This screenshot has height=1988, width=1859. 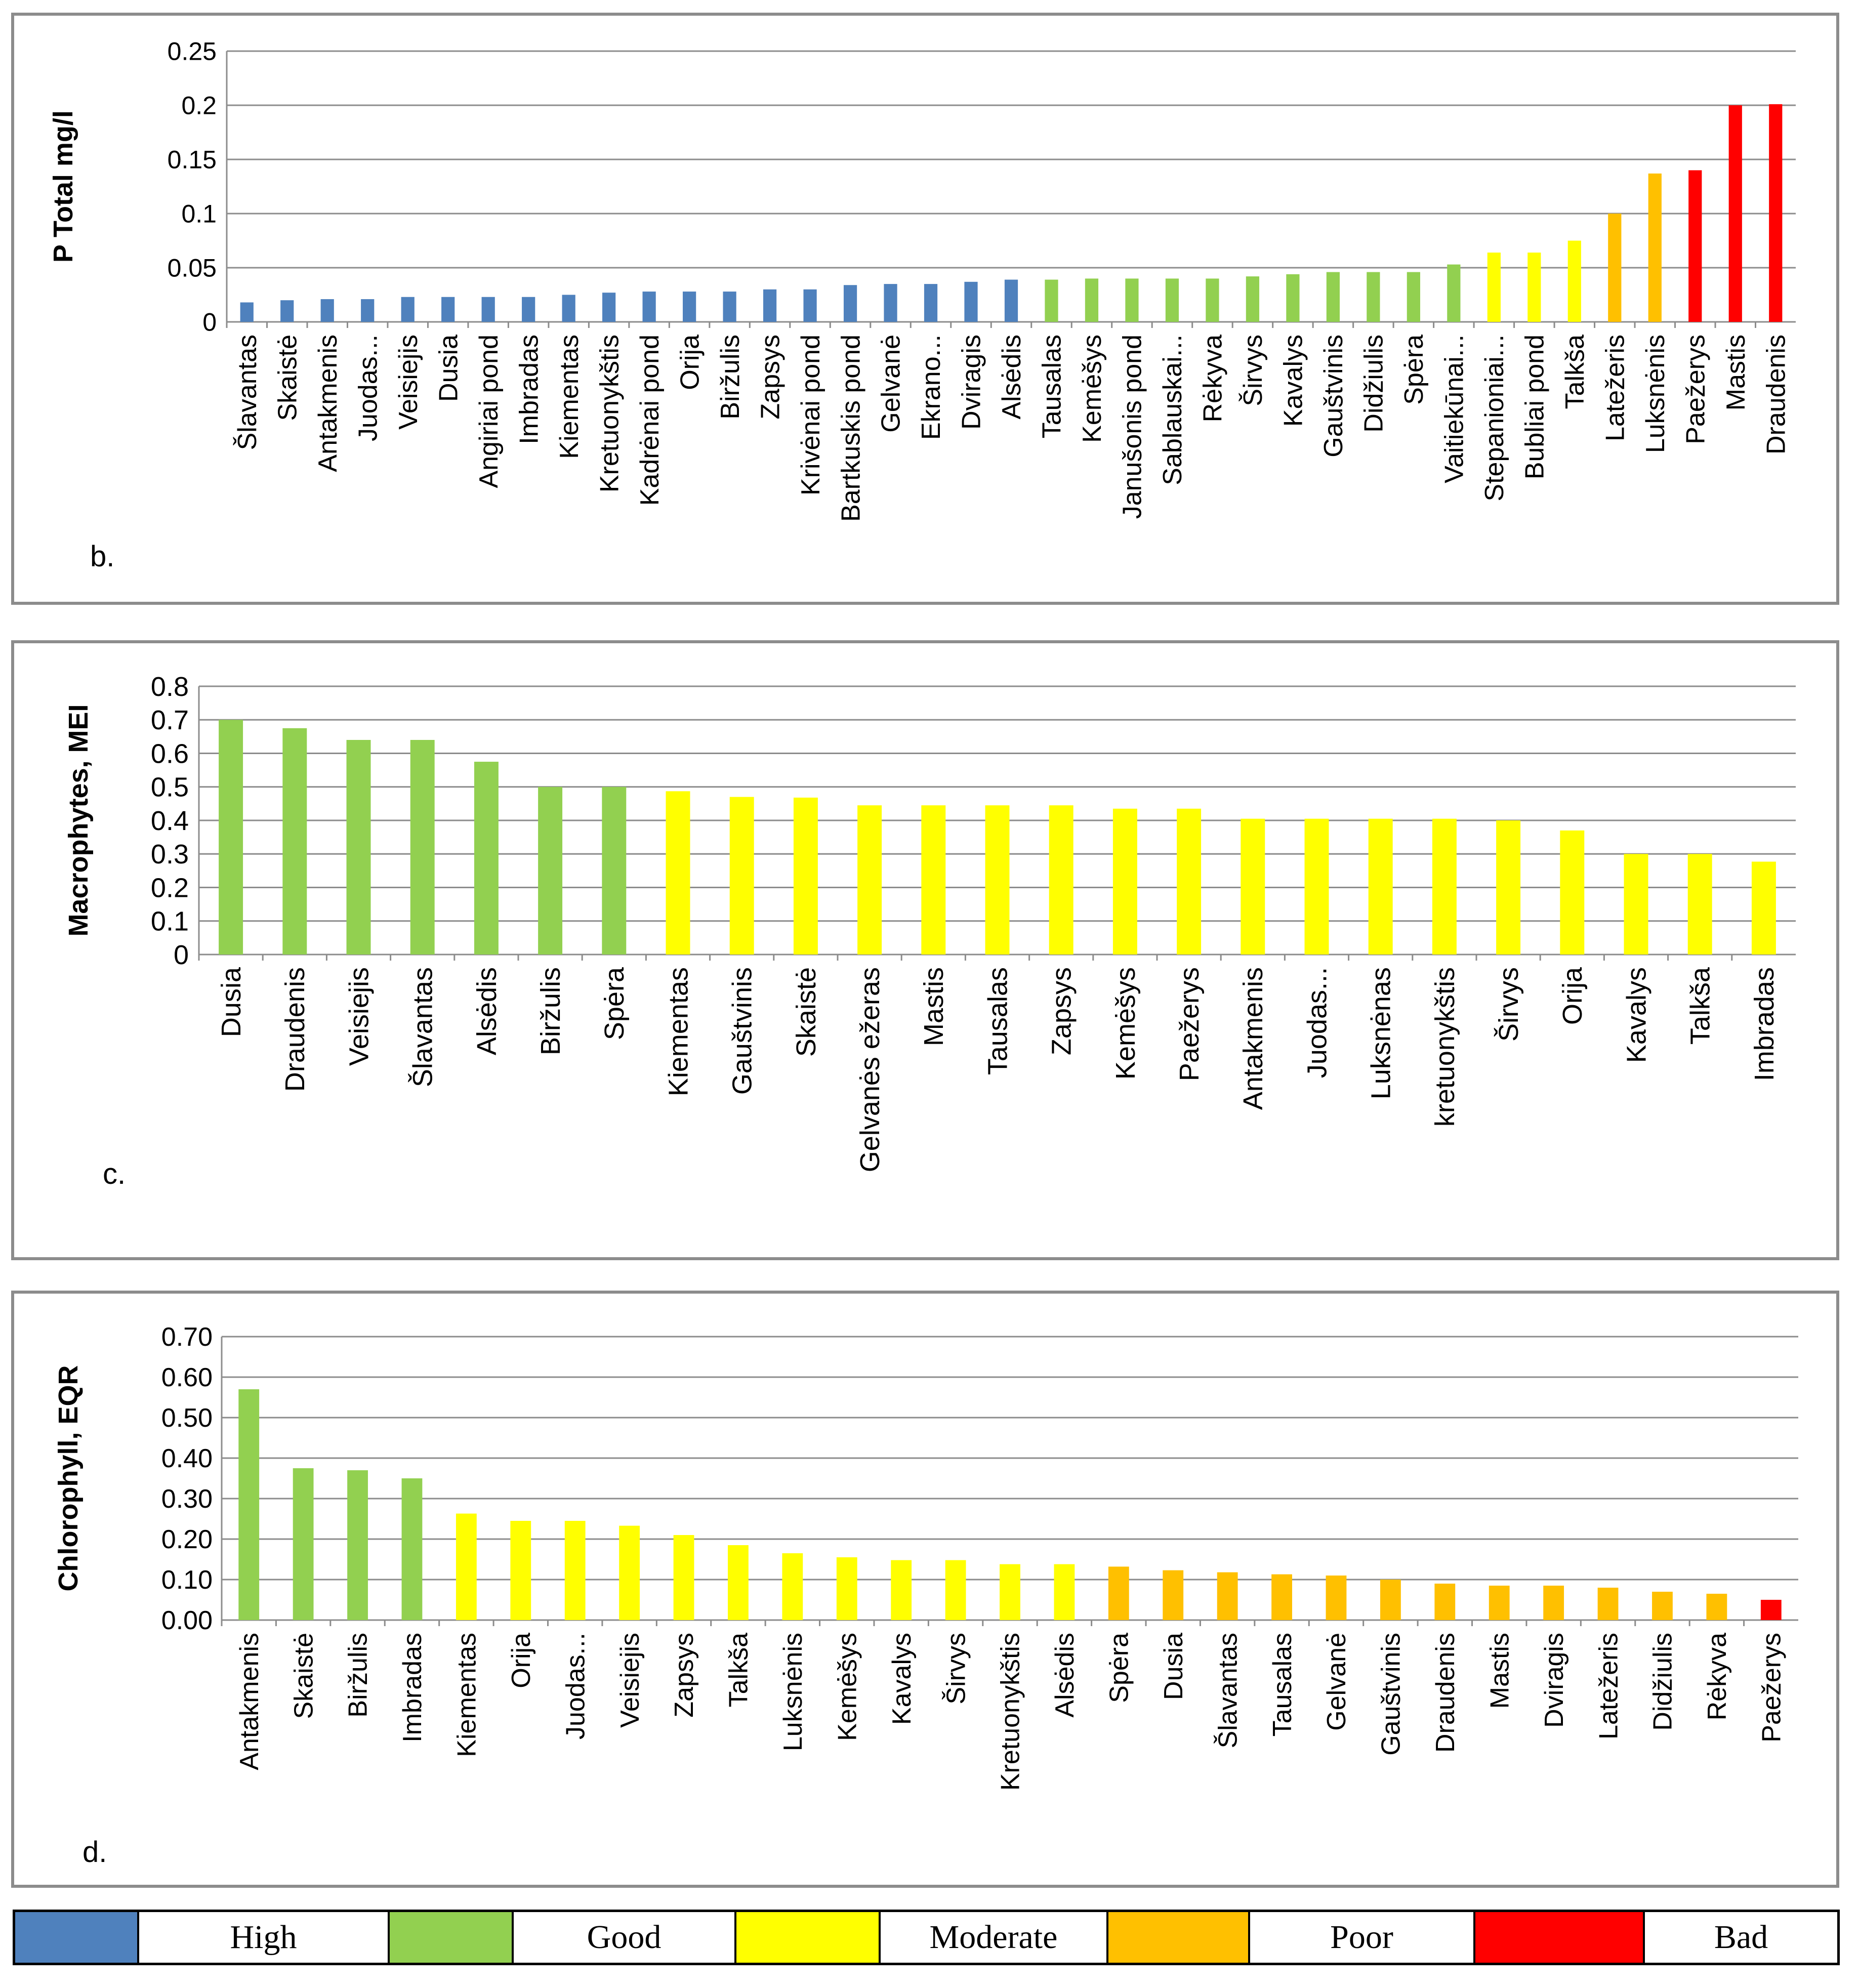 I want to click on panel-label: d., so click(x=94, y=1853).